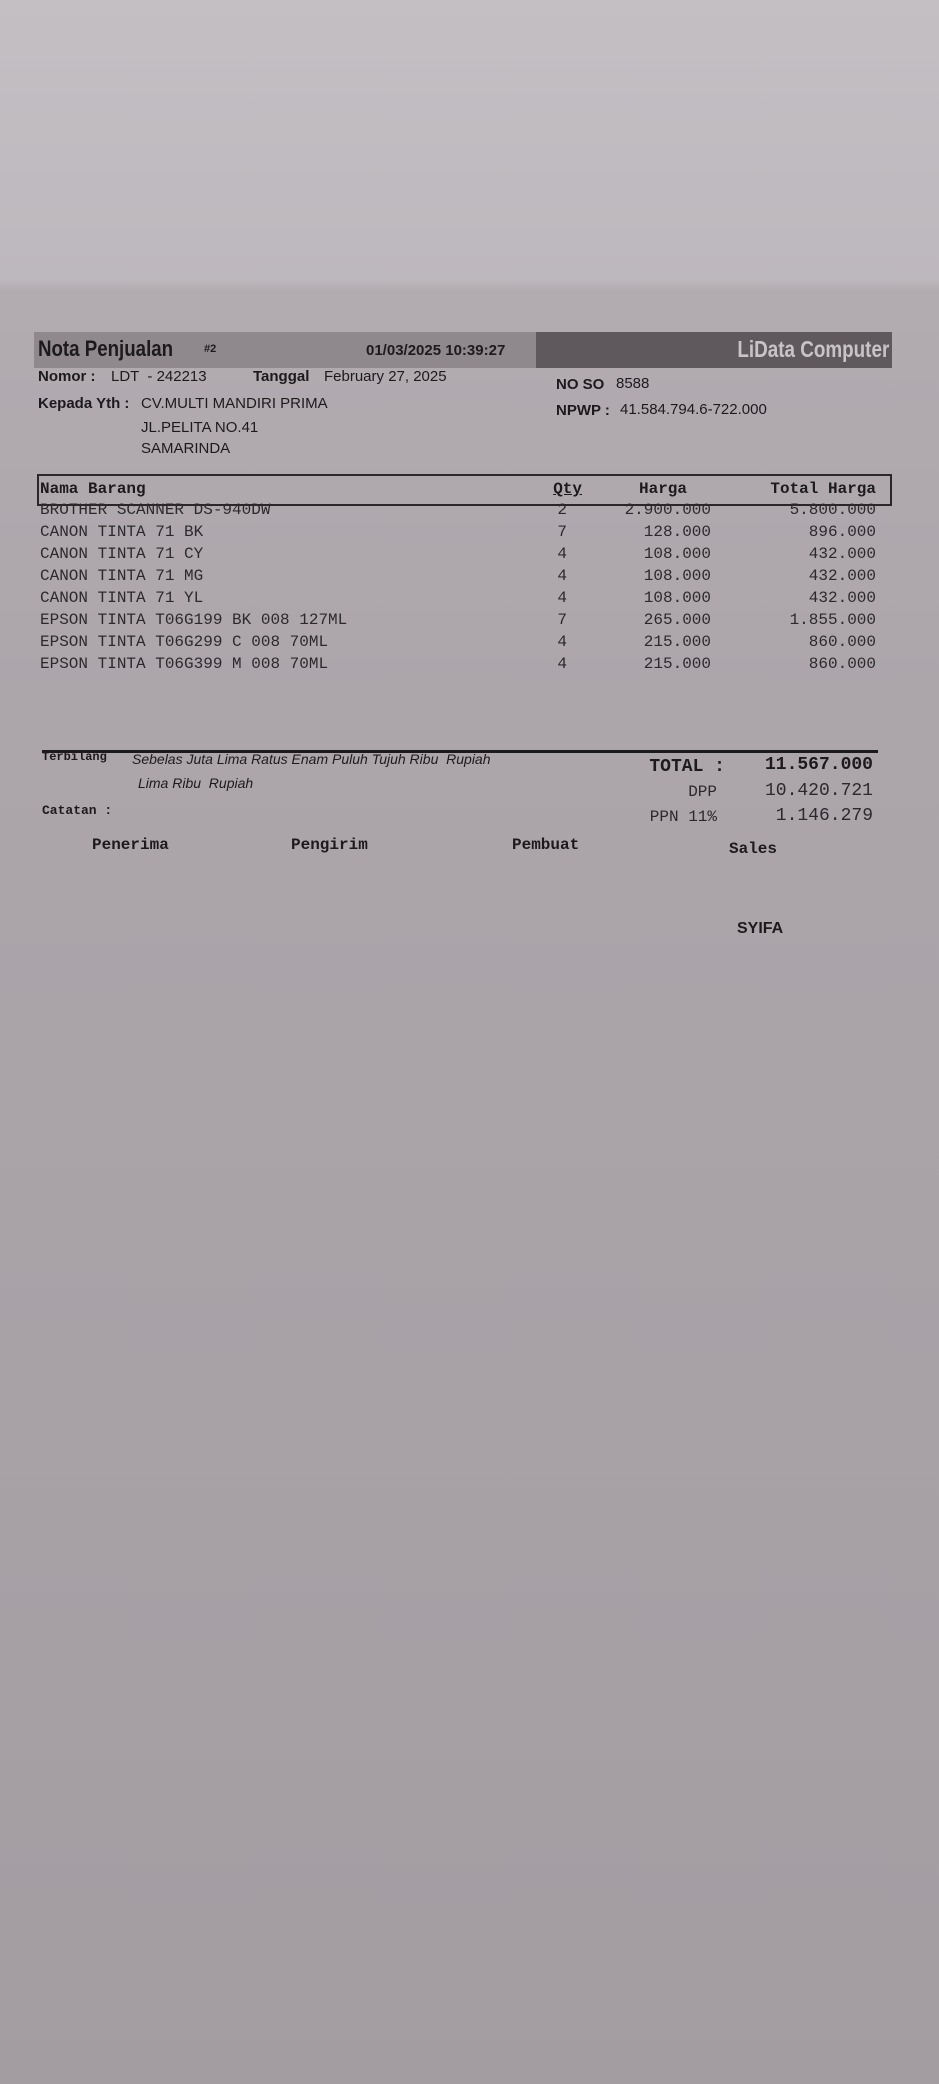 The width and height of the screenshot is (939, 2084). Describe the element at coordinates (583, 410) in the screenshot. I see `npwp-label: NPWP :` at that location.